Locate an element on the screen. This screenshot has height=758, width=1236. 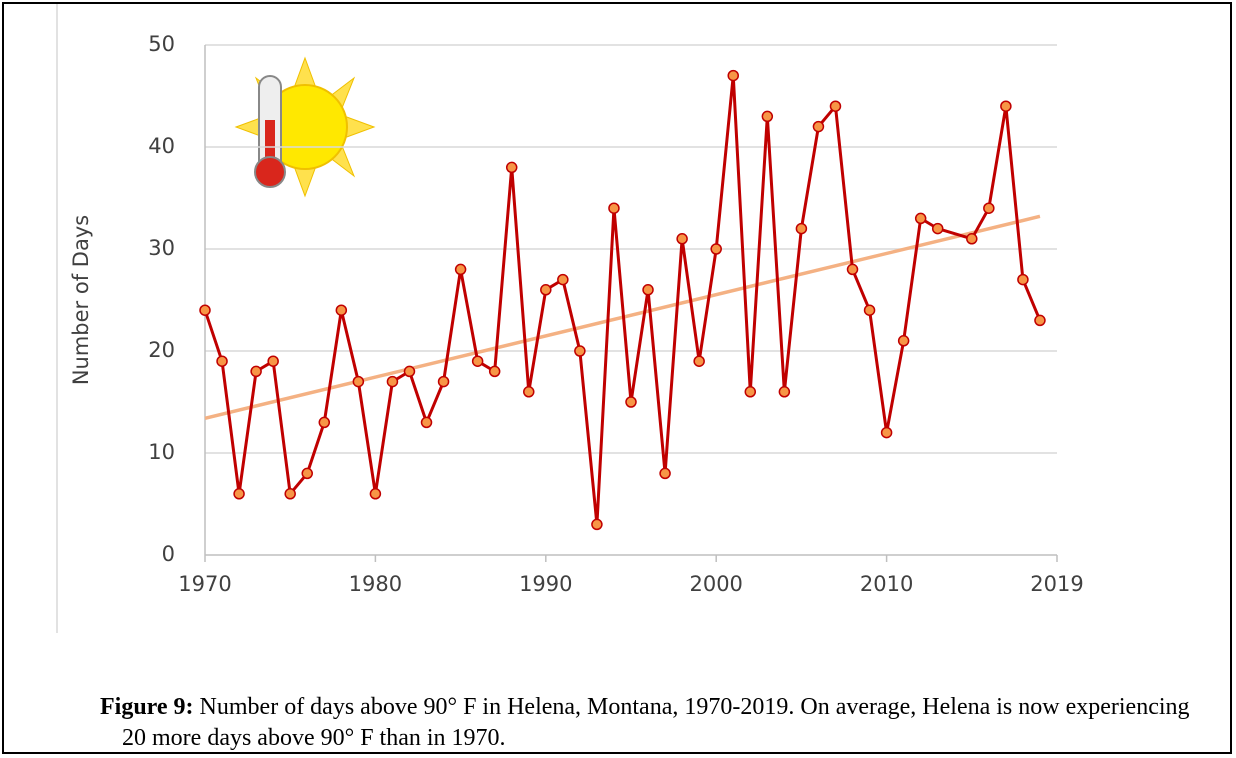
caption-label: Figure 9: is located at coordinates (147, 707).